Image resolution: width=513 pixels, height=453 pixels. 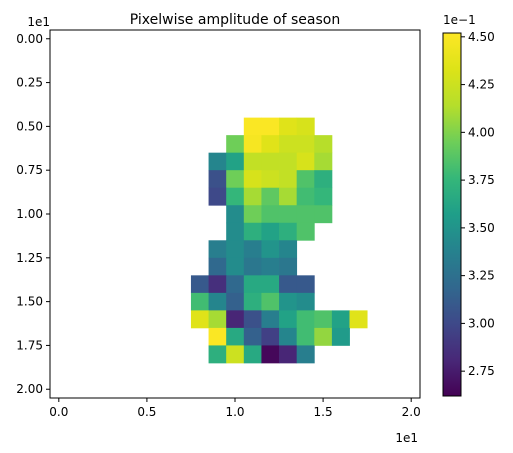 What do you see at coordinates (29, 126) in the screenshot?
I see `y-tick-label: 0.50` at bounding box center [29, 126].